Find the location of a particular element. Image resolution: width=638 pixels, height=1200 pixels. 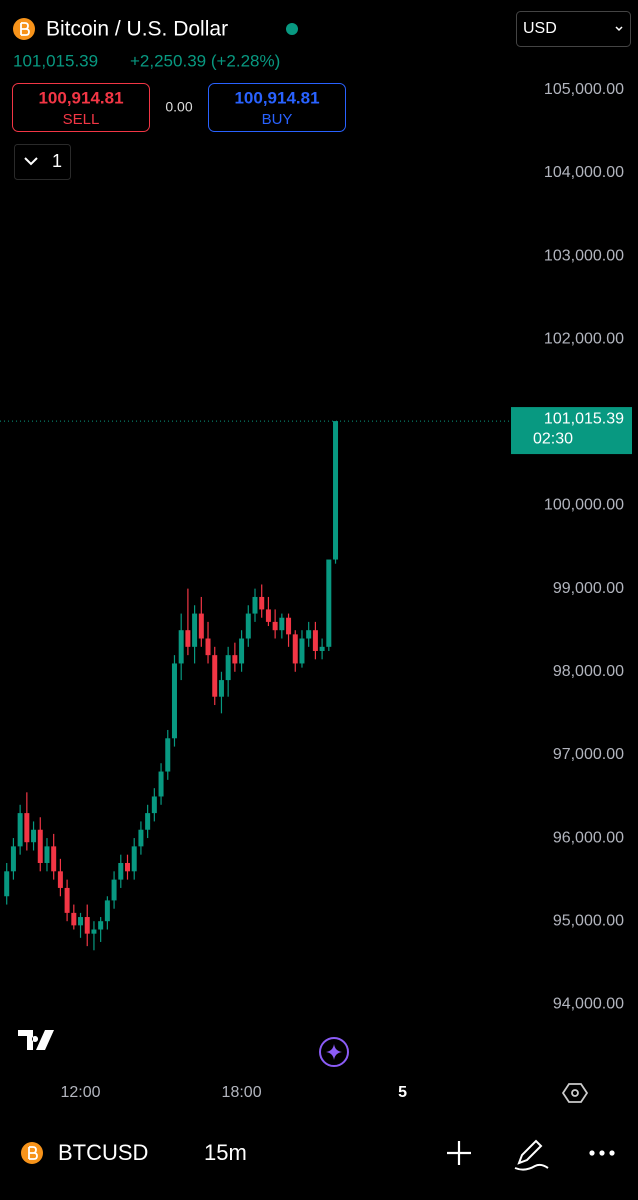

y-tick-label: 94,000.00 is located at coordinates (588, 1004).